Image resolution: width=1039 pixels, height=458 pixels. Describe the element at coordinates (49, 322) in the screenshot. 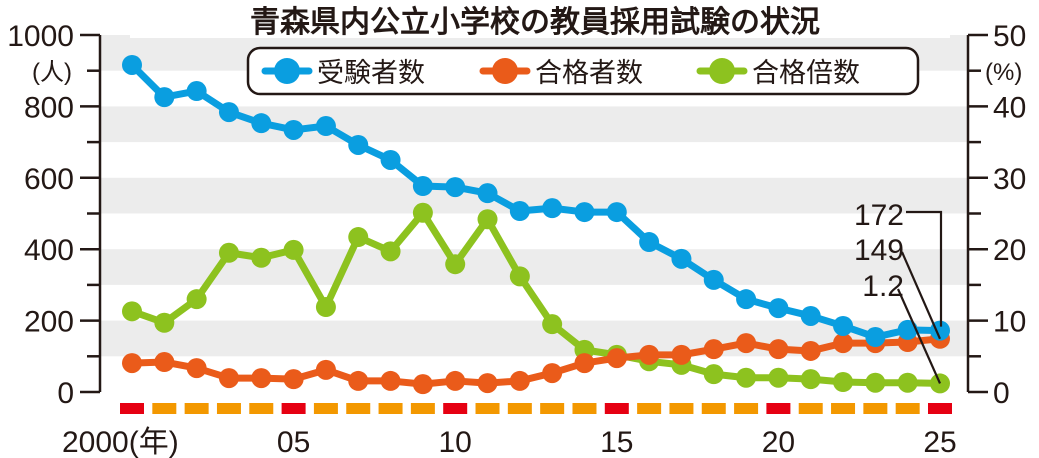

I see `left-tick-label: 200` at that location.